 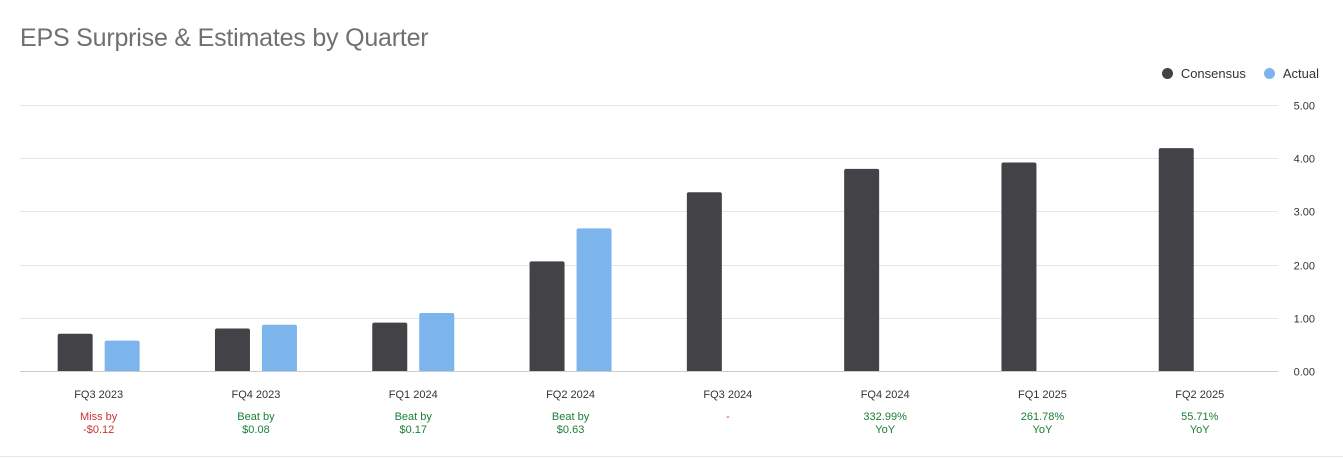 I want to click on surprise-label-line2: $0.17, so click(x=413, y=430).